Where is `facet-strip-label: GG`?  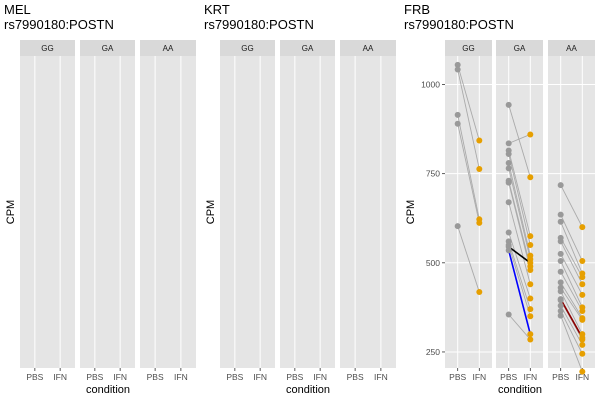 facet-strip-label: GG is located at coordinates (468, 48).